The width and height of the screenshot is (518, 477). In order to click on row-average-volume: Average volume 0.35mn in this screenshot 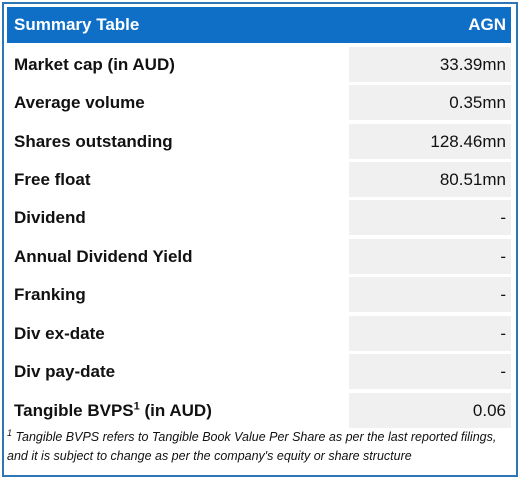, I will do `click(259, 102)`.